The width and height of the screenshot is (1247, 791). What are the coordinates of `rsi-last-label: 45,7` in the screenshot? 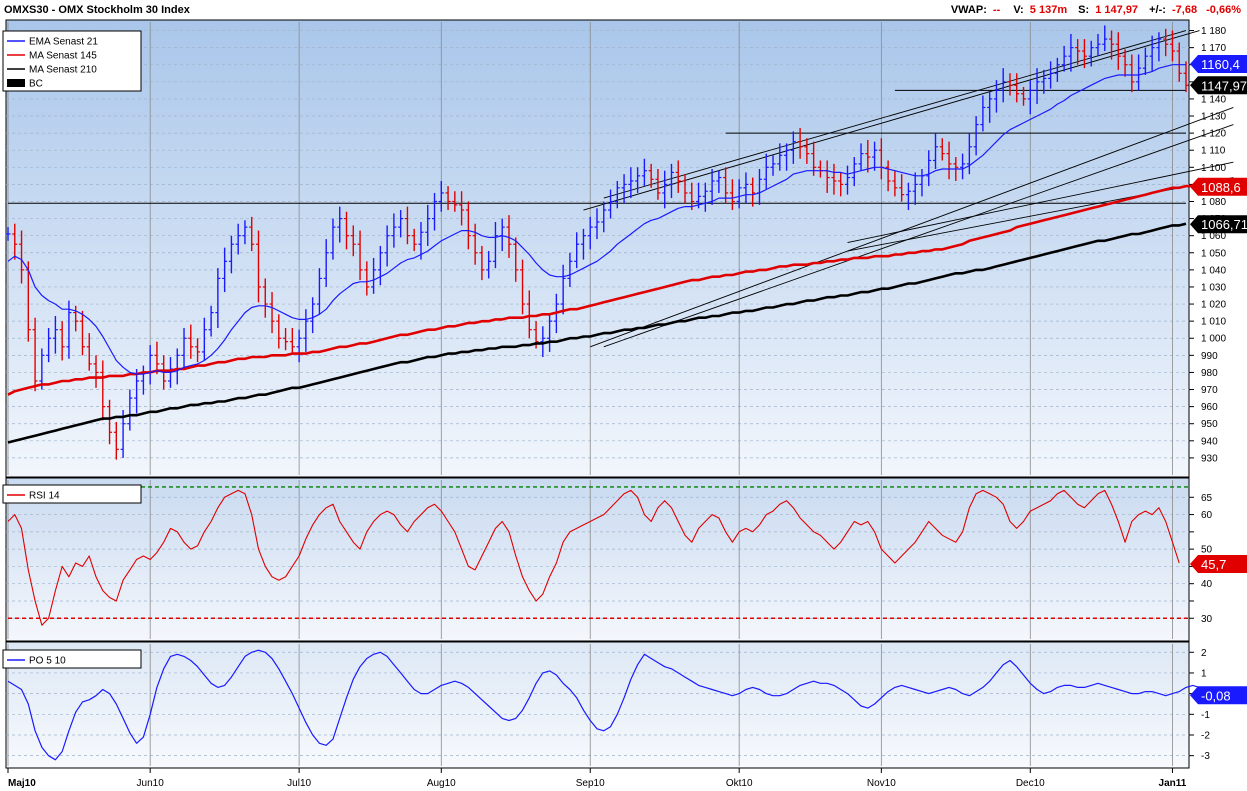 It's located at (1218, 563).